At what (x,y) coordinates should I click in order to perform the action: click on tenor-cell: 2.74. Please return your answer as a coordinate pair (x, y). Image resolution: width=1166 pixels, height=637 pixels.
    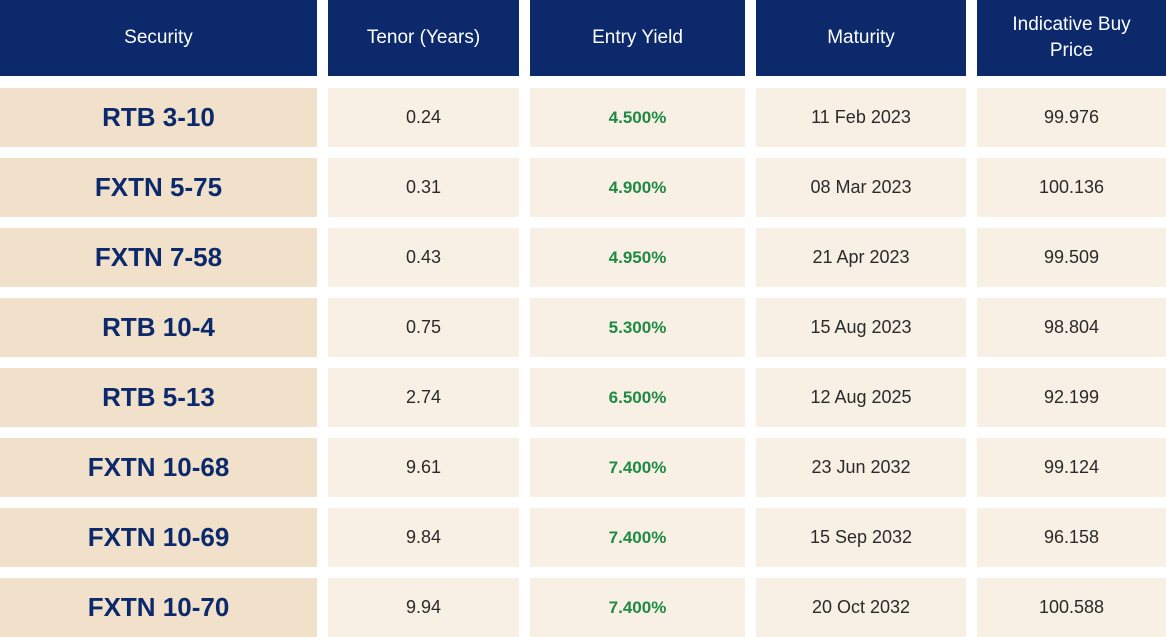
    Looking at the image, I should click on (423, 397).